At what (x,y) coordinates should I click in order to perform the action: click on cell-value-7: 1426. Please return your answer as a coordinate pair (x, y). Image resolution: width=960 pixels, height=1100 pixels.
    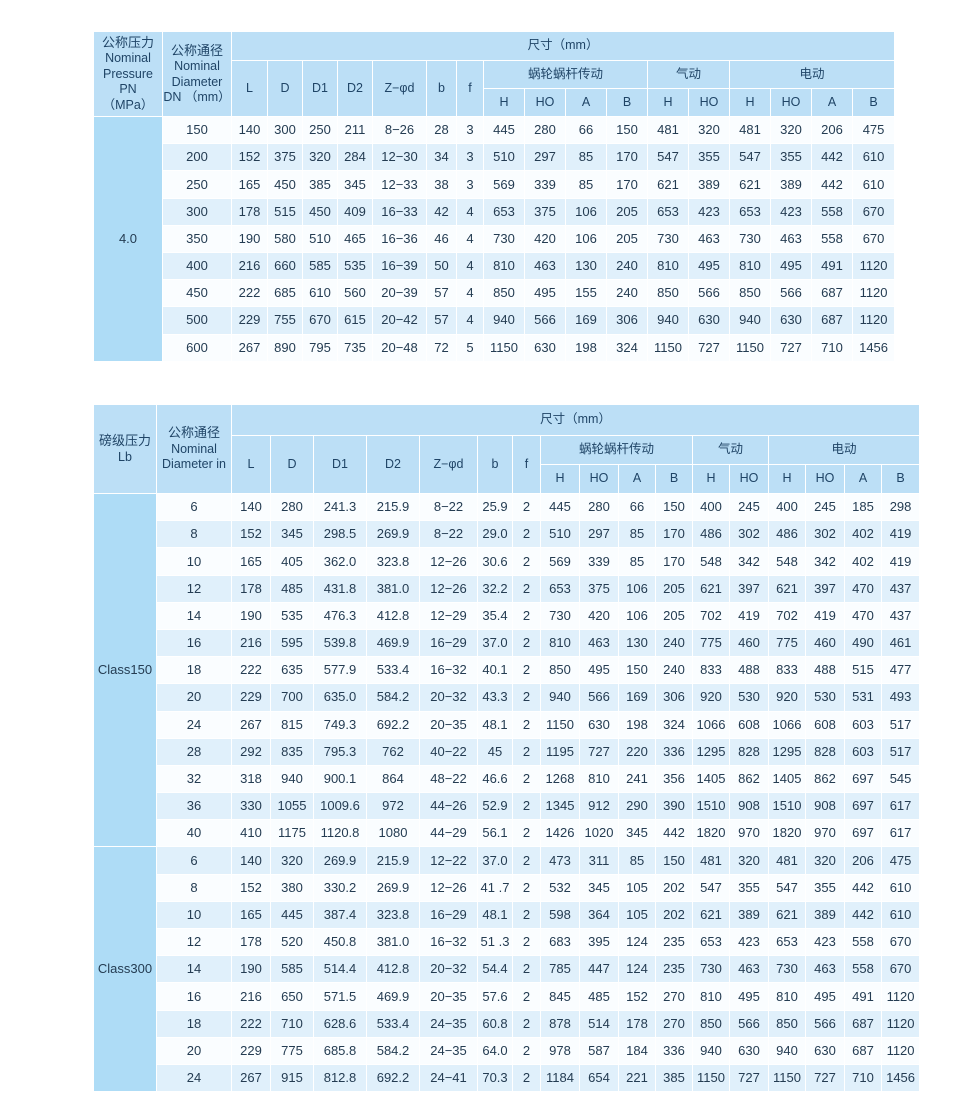
    Looking at the image, I should click on (560, 833).